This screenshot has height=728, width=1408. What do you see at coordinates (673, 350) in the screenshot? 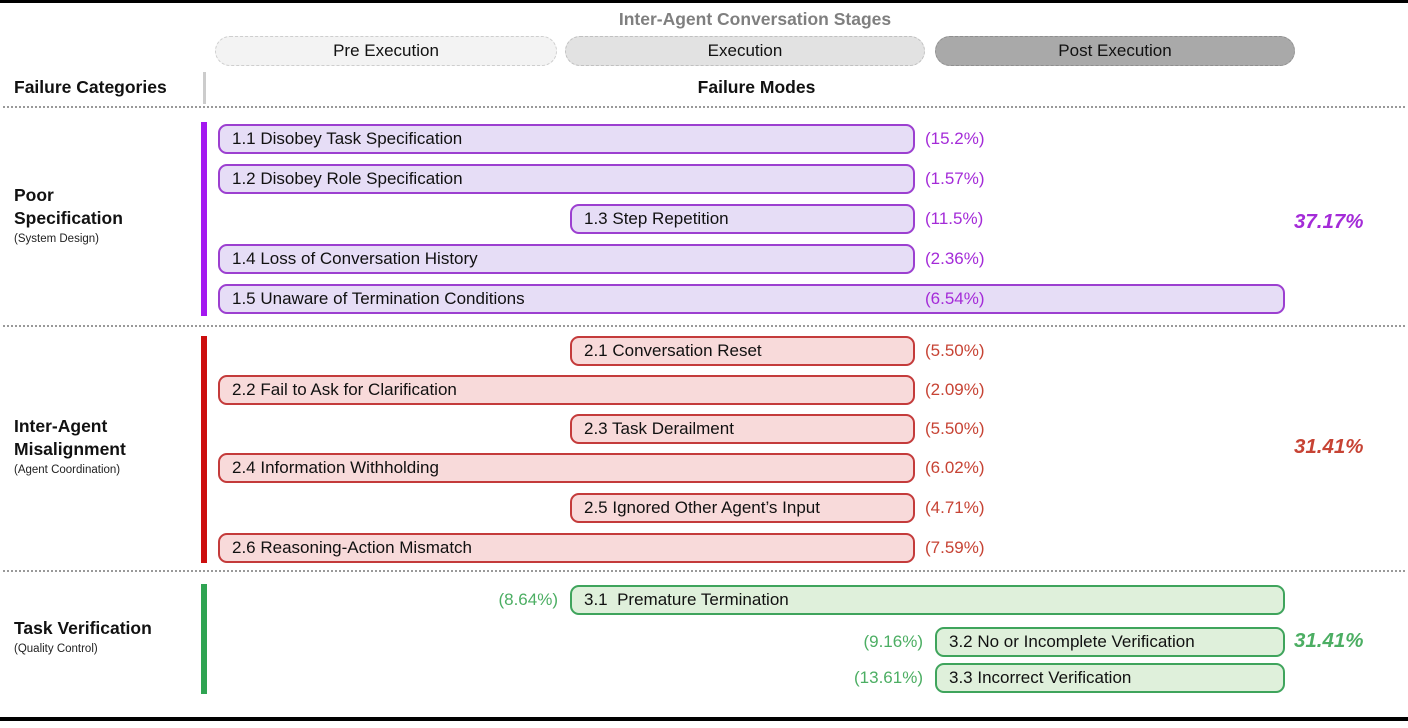
I see `mode-label: 2.1 Conversation Reset` at bounding box center [673, 350].